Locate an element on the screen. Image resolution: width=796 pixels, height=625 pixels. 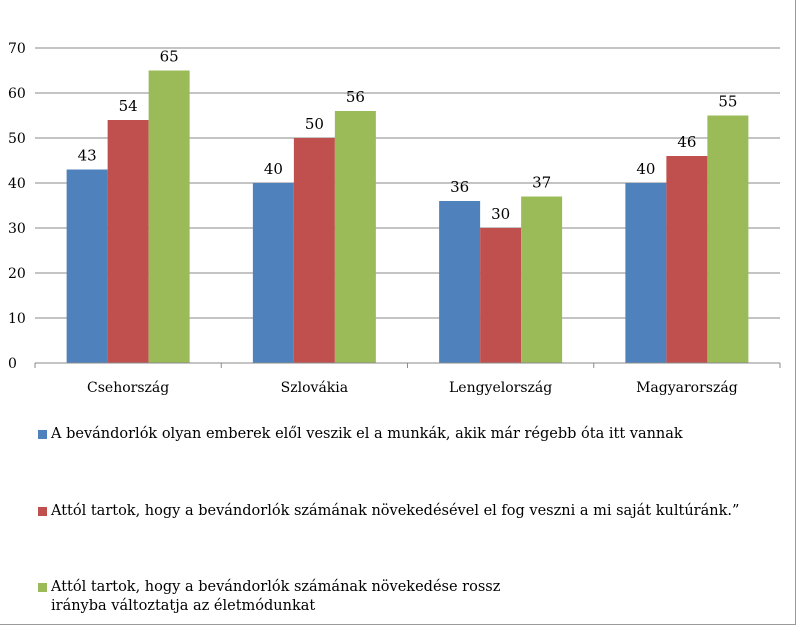
legend-swatch-green is located at coordinates (42, 587).